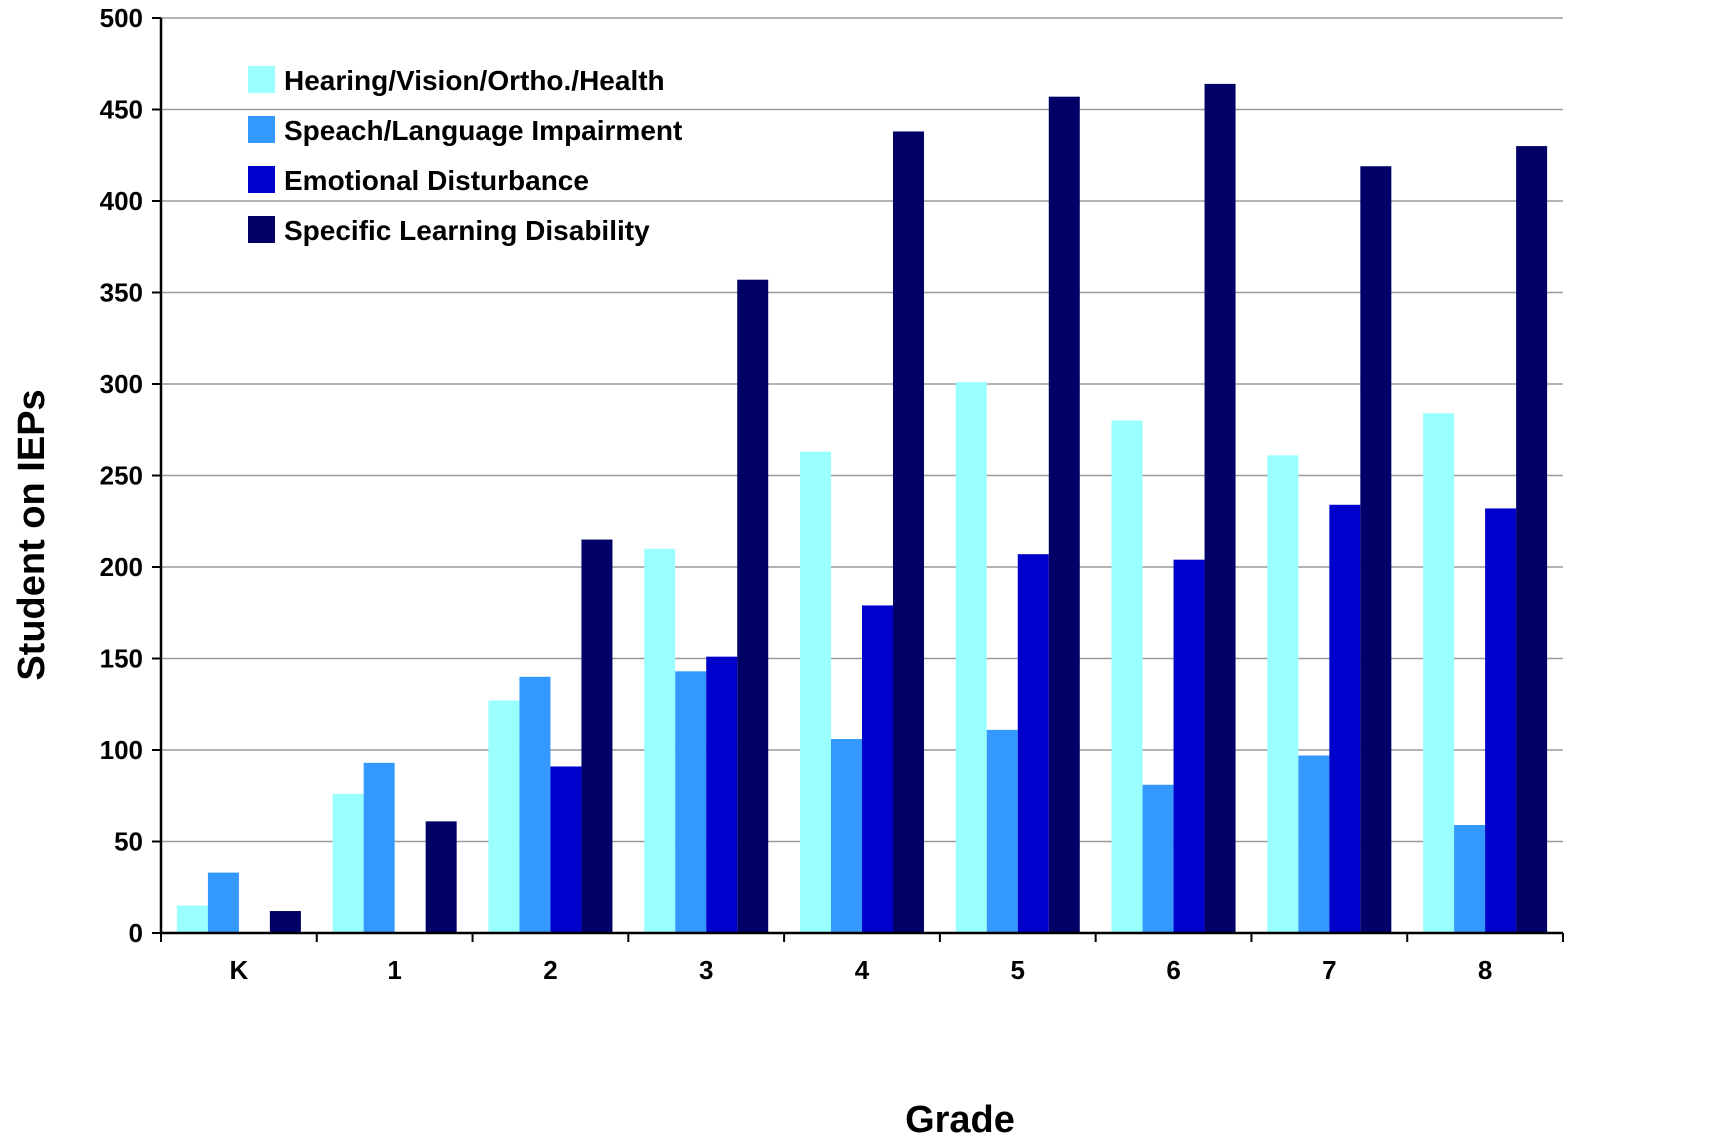 This screenshot has width=1731, height=1146. What do you see at coordinates (1018, 970) in the screenshot?
I see `x-tick-label: 5` at bounding box center [1018, 970].